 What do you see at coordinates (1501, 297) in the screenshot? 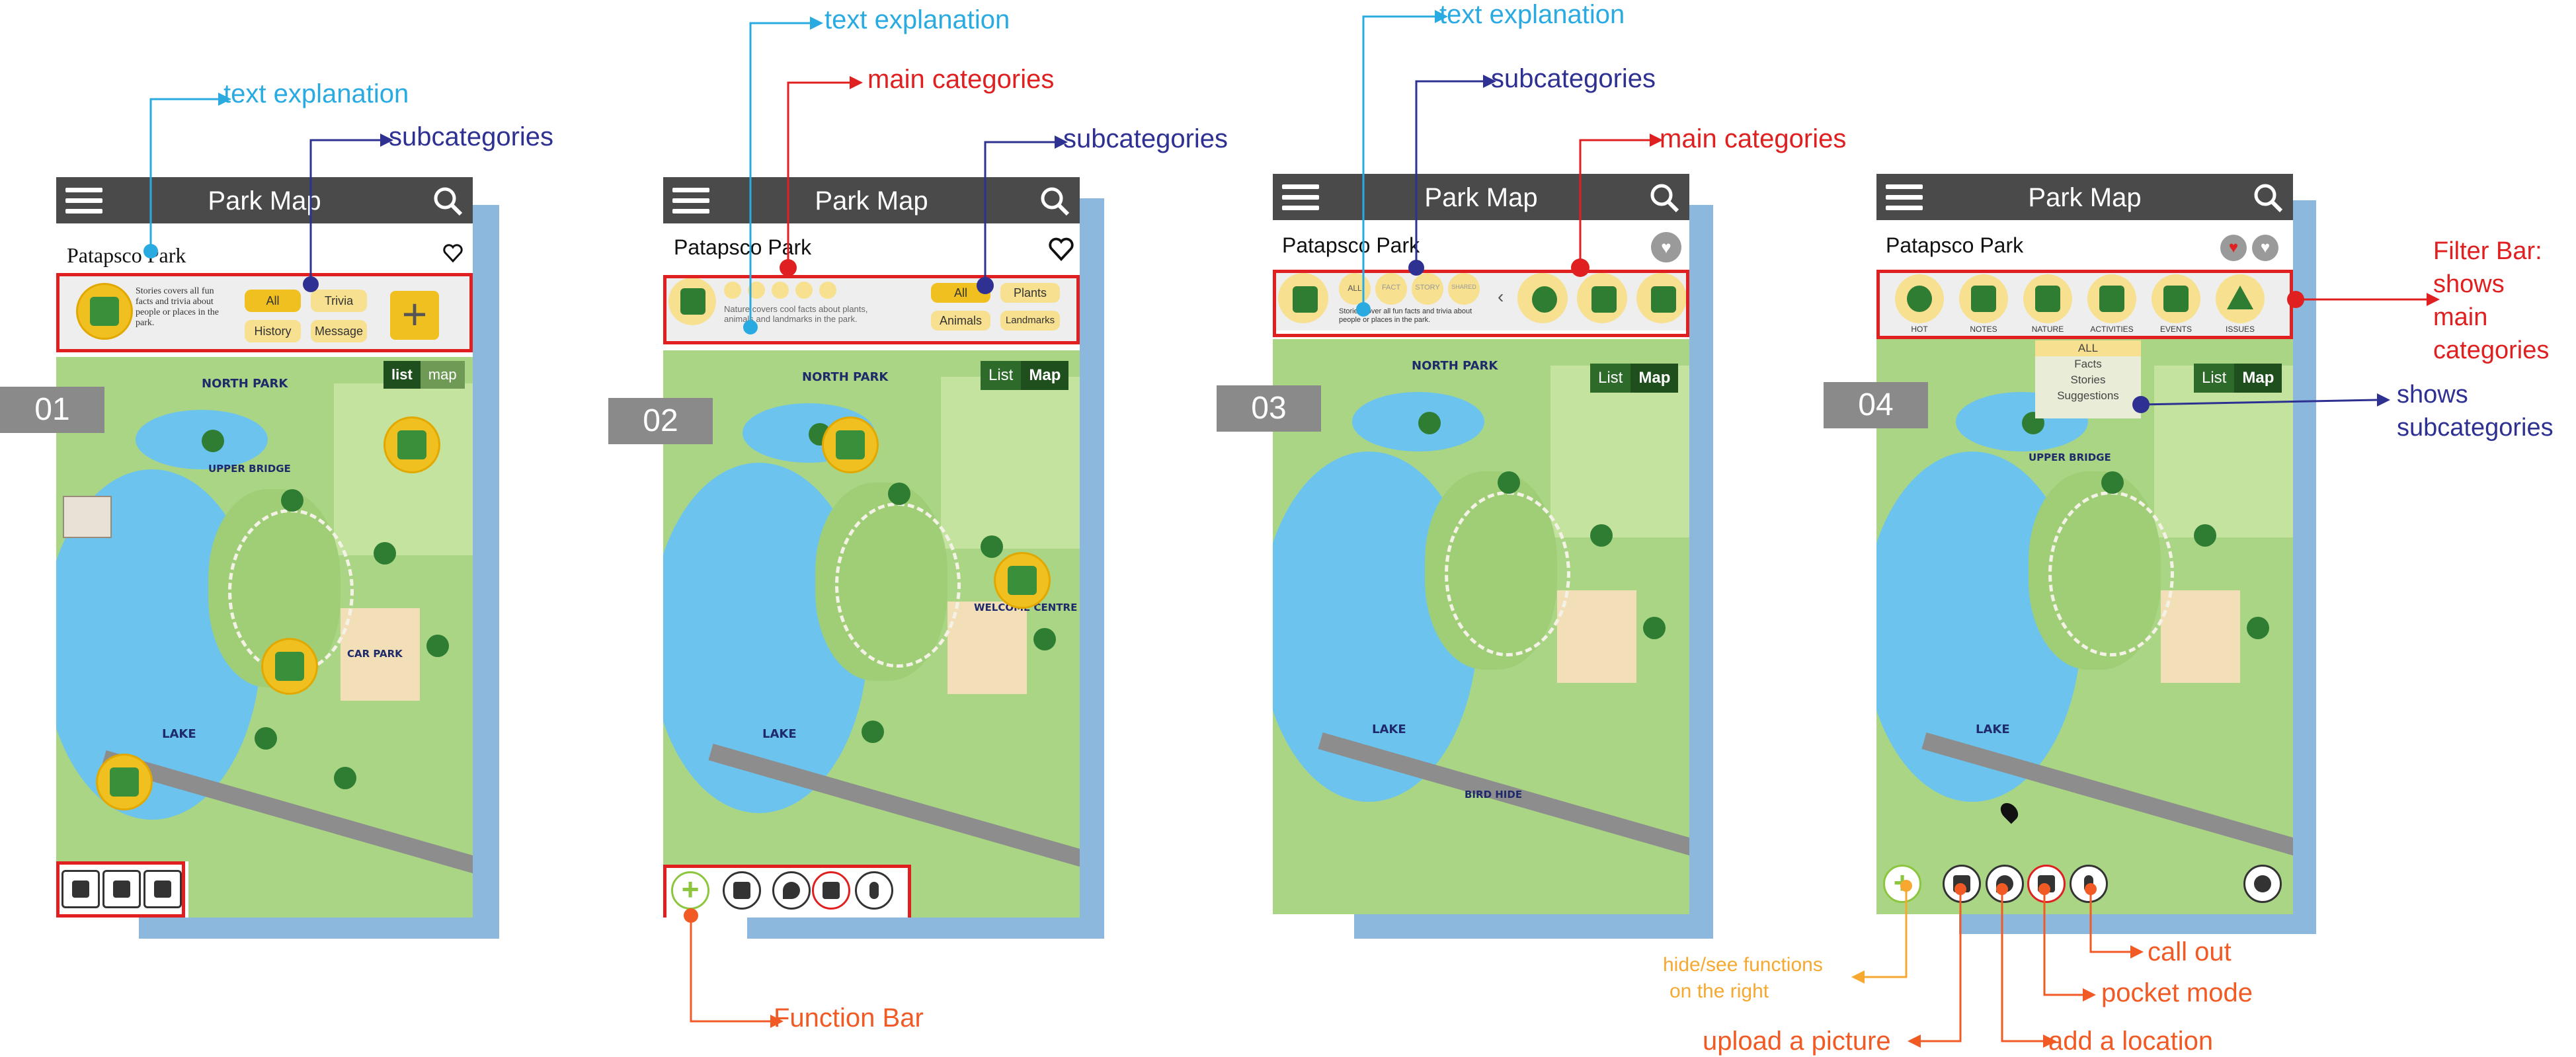
I see `chevron-left-icon: ‹` at bounding box center [1501, 297].